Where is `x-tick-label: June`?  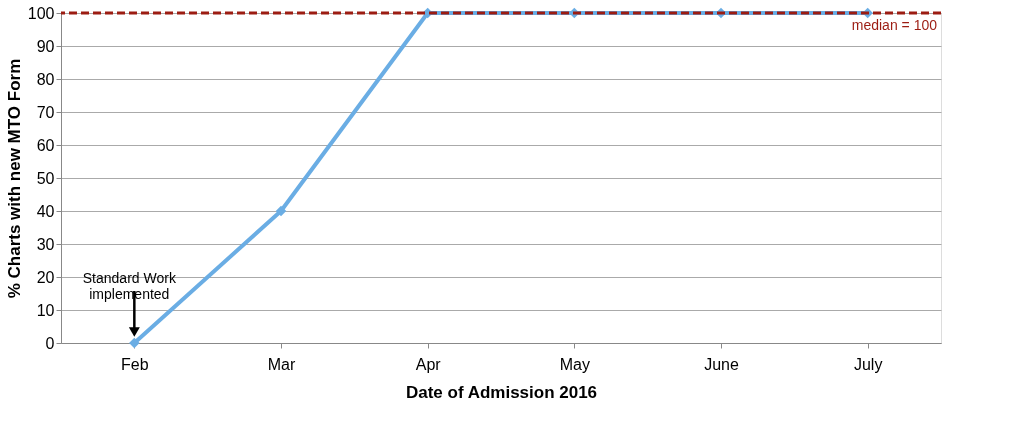
x-tick-label: June is located at coordinates (721, 364).